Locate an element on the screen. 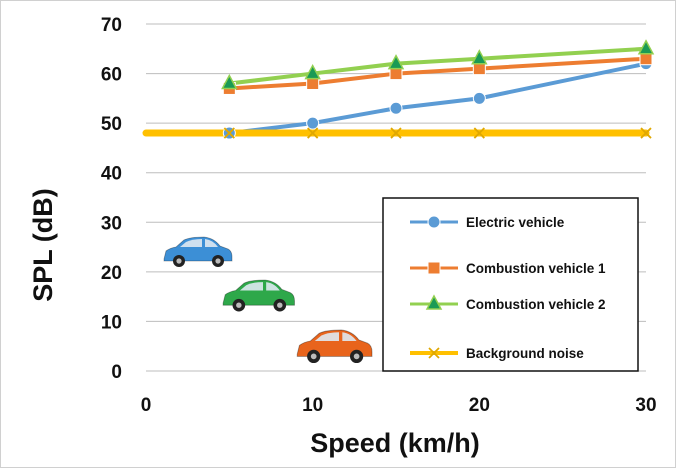  legend-item: Combustion vehicle 1 is located at coordinates (508, 268).